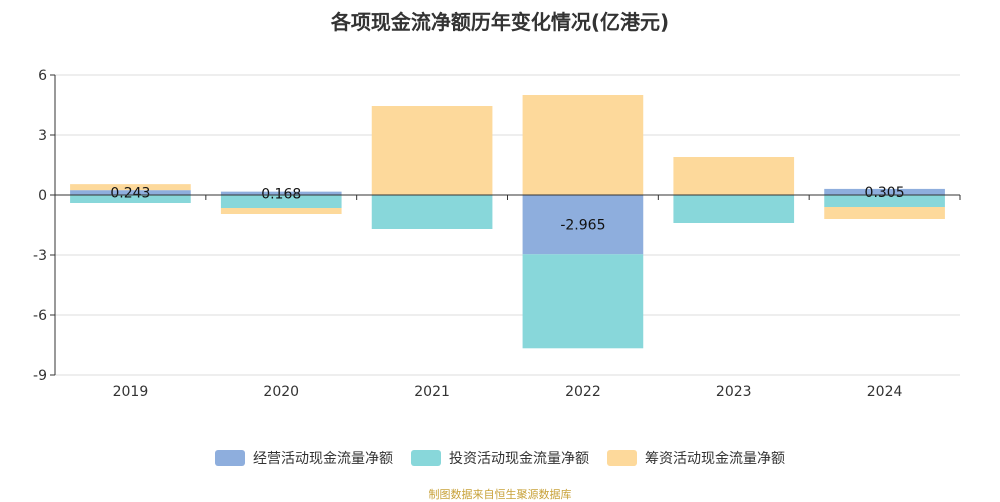  I want to click on chart-title: 各项现金流净额历年变化情况(亿港元), so click(500, 22).